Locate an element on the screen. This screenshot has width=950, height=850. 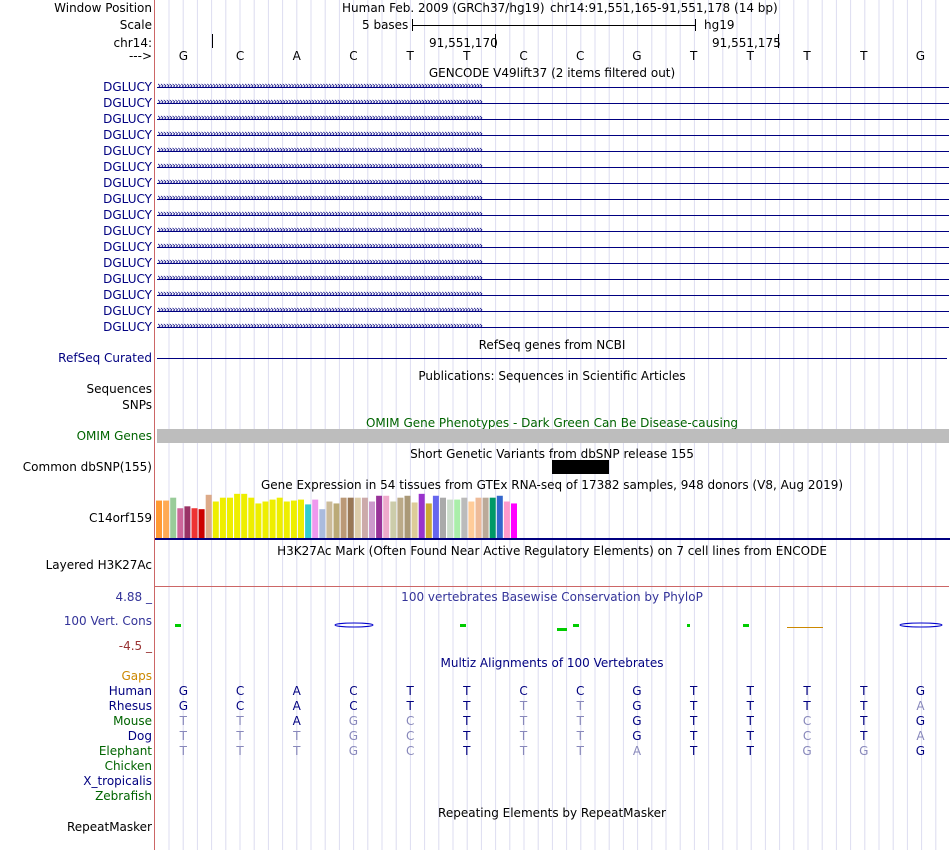
omim-gene-bar is located at coordinates (553, 436).